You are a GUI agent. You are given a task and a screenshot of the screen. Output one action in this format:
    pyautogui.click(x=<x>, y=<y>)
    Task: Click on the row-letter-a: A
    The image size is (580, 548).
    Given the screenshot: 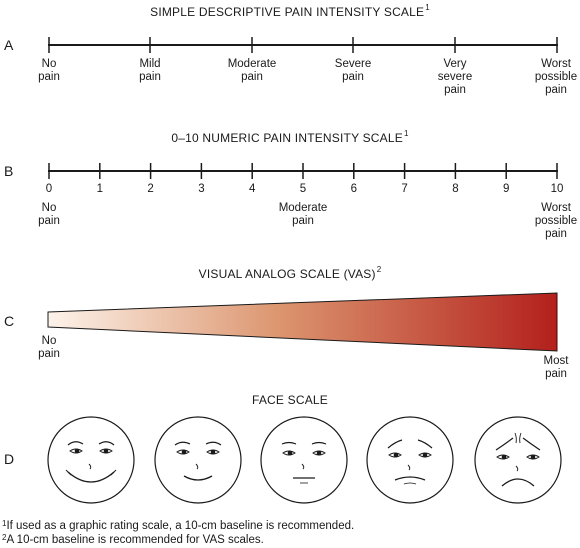 What is the action you would take?
    pyautogui.click(x=9, y=45)
    